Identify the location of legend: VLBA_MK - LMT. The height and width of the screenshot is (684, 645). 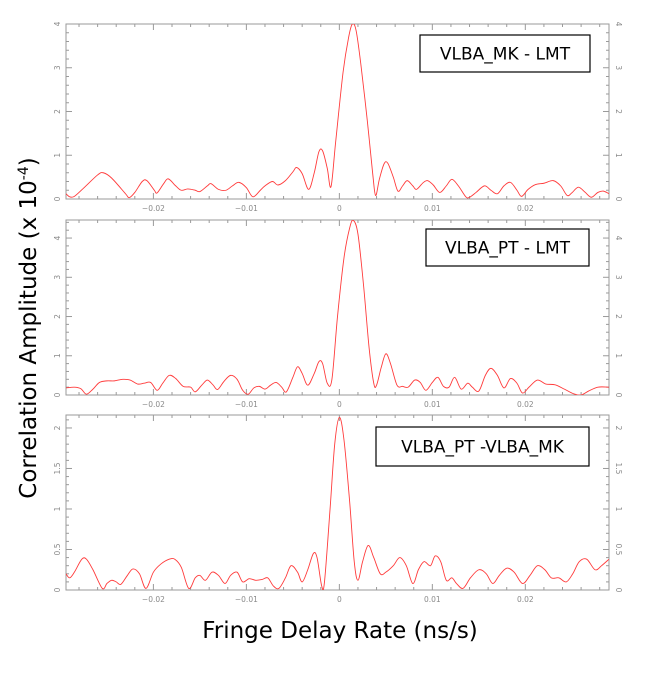
(505, 53).